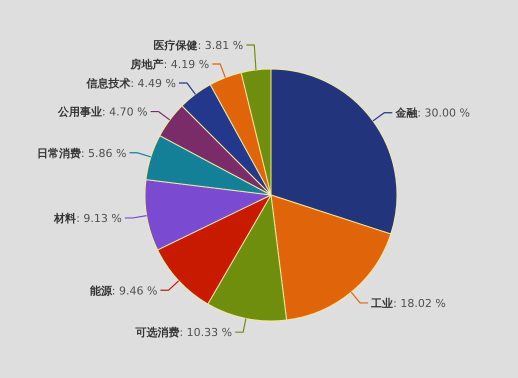 The width and height of the screenshot is (518, 378). I want to click on data-label: : 9.46 %, so click(135, 291).